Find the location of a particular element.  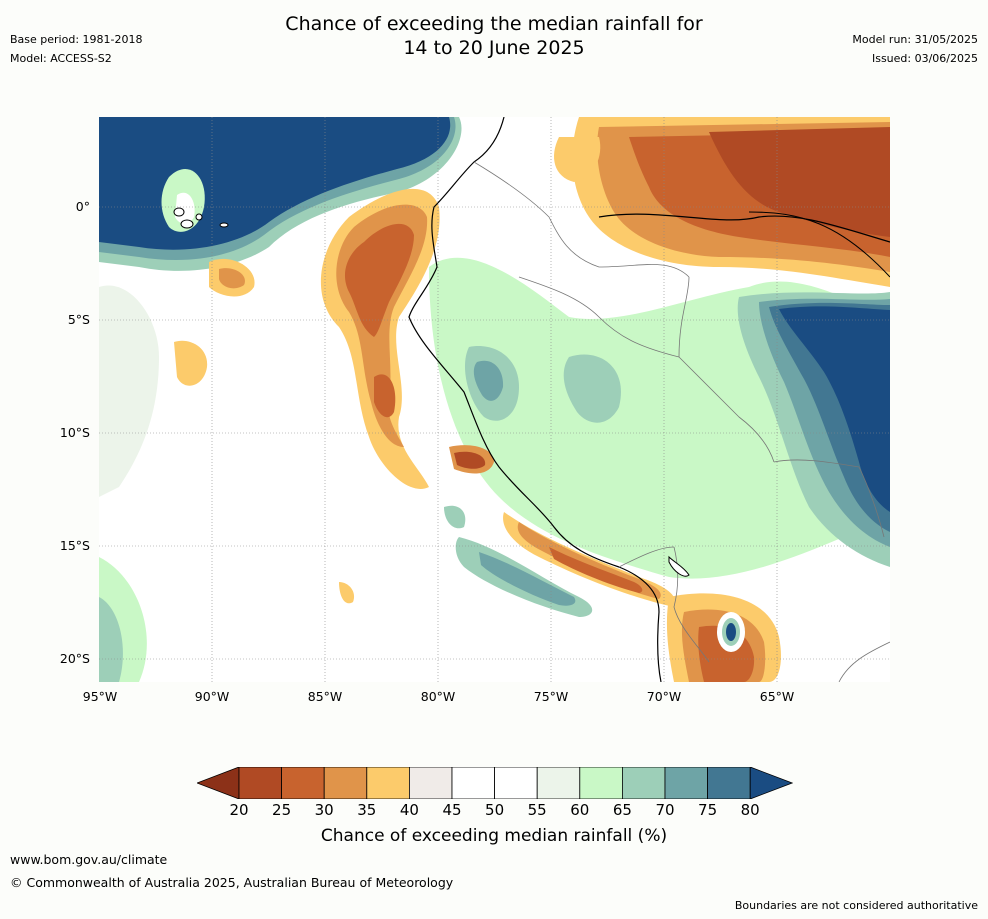

model-name: Model: ACCESS-S2 is located at coordinates (61, 58).